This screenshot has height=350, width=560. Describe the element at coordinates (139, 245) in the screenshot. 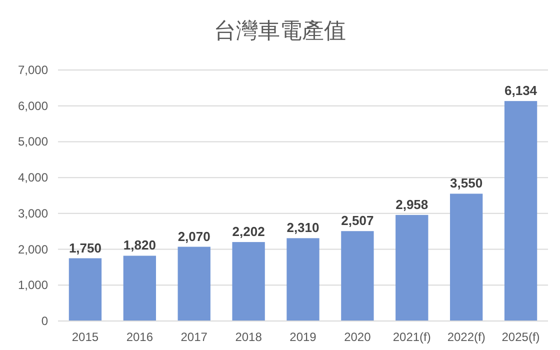

I see `data-label: 1,820` at that location.